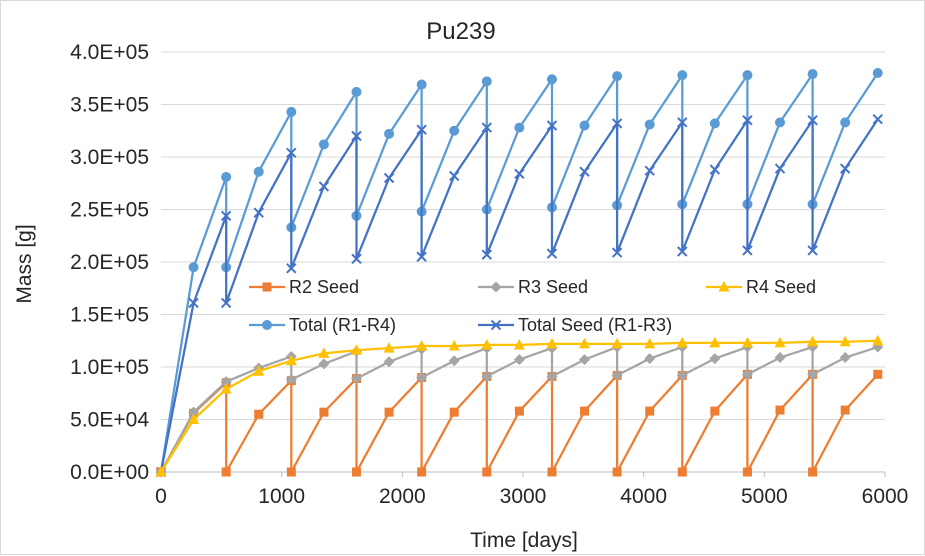 Image resolution: width=925 pixels, height=556 pixels. I want to click on y-tick-label: 1.5E+05, so click(109, 315).